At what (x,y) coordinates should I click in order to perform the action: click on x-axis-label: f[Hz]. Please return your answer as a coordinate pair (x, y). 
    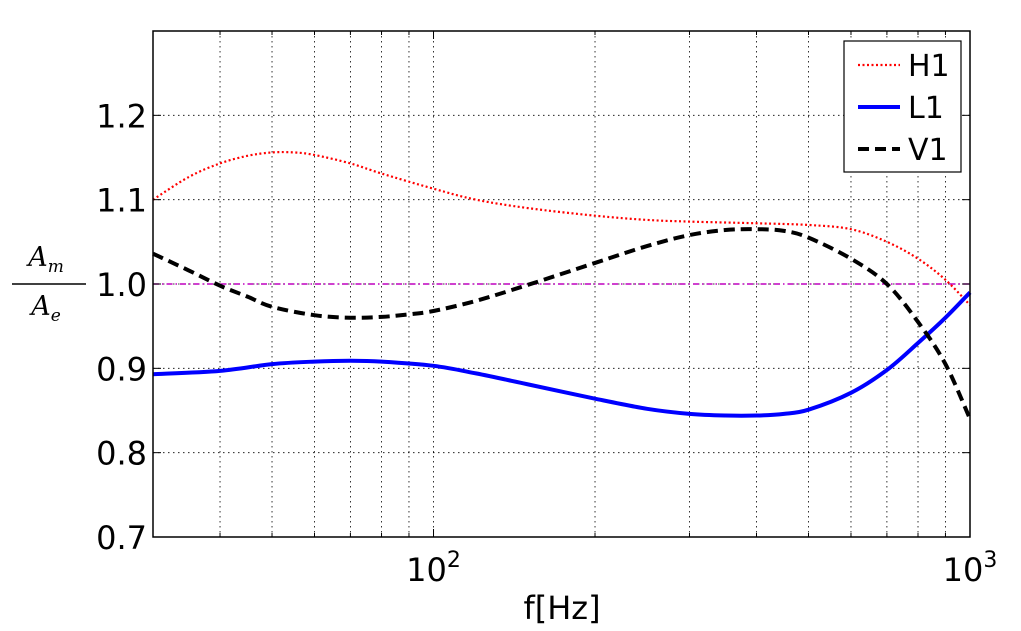
    Looking at the image, I should click on (561, 608).